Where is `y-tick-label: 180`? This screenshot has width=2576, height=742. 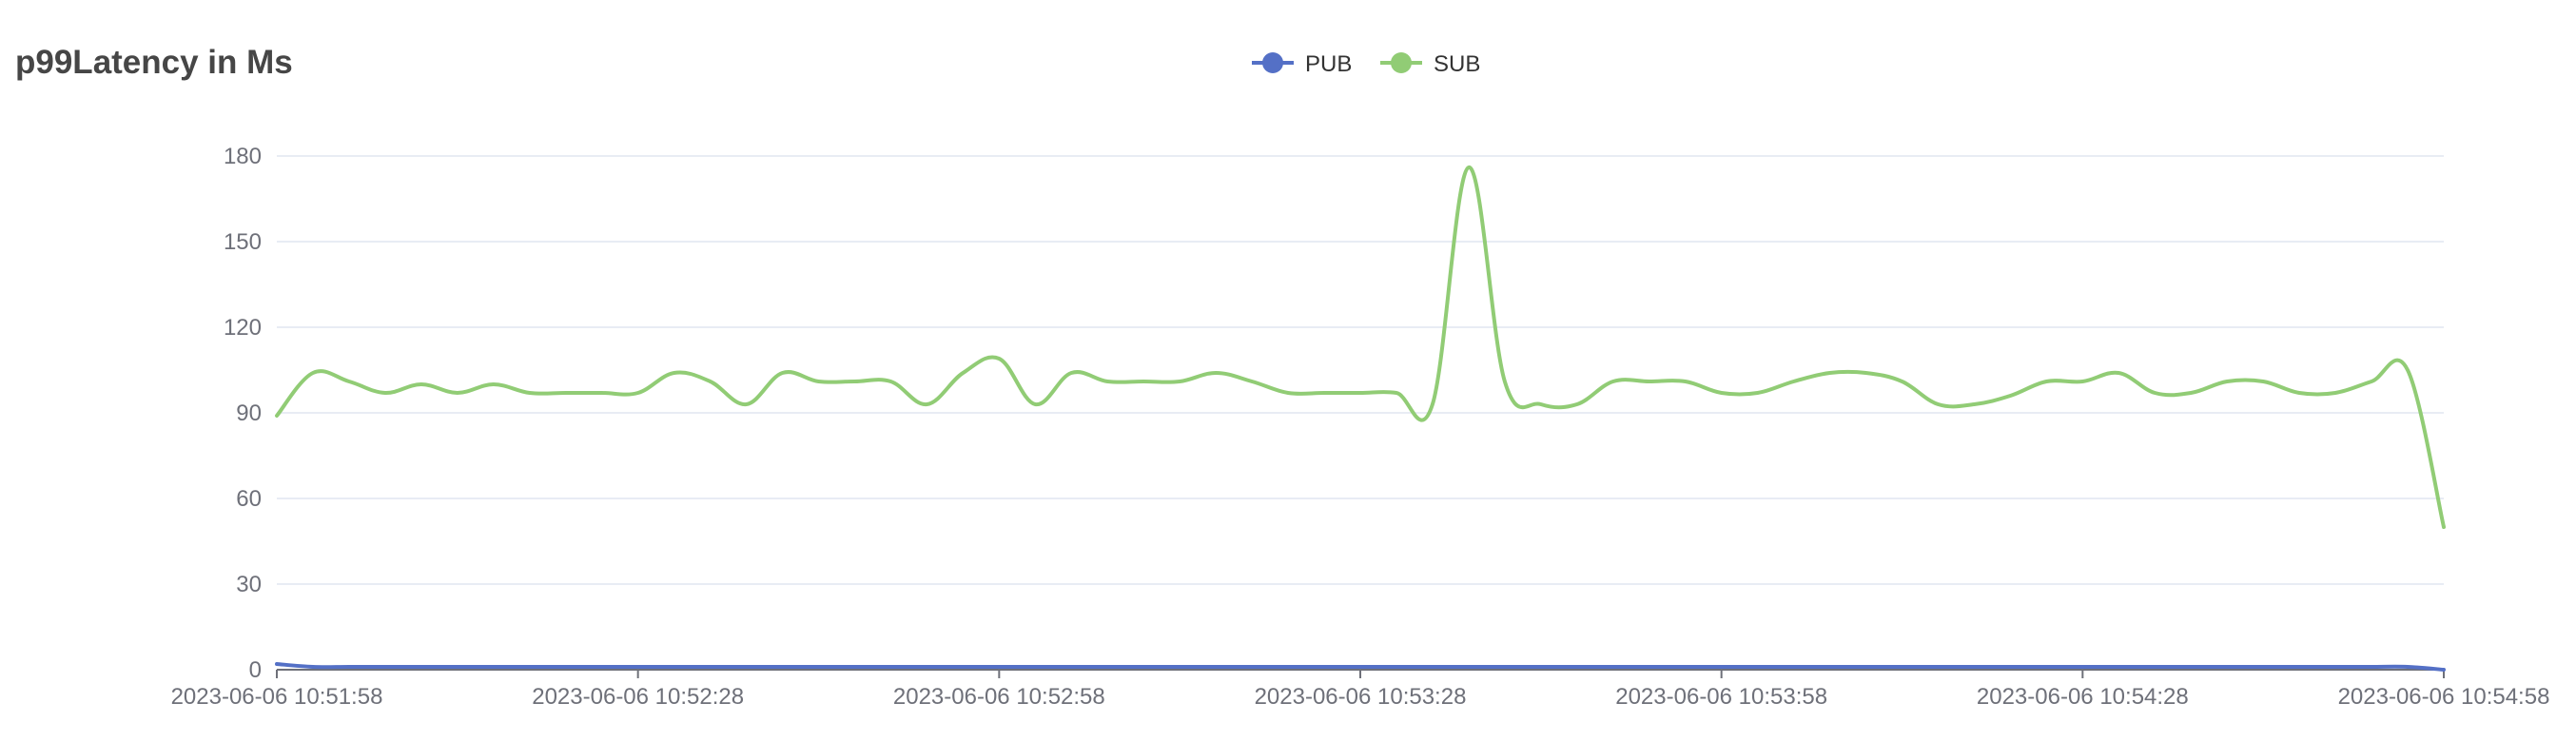
y-tick-label: 180 is located at coordinates (243, 156).